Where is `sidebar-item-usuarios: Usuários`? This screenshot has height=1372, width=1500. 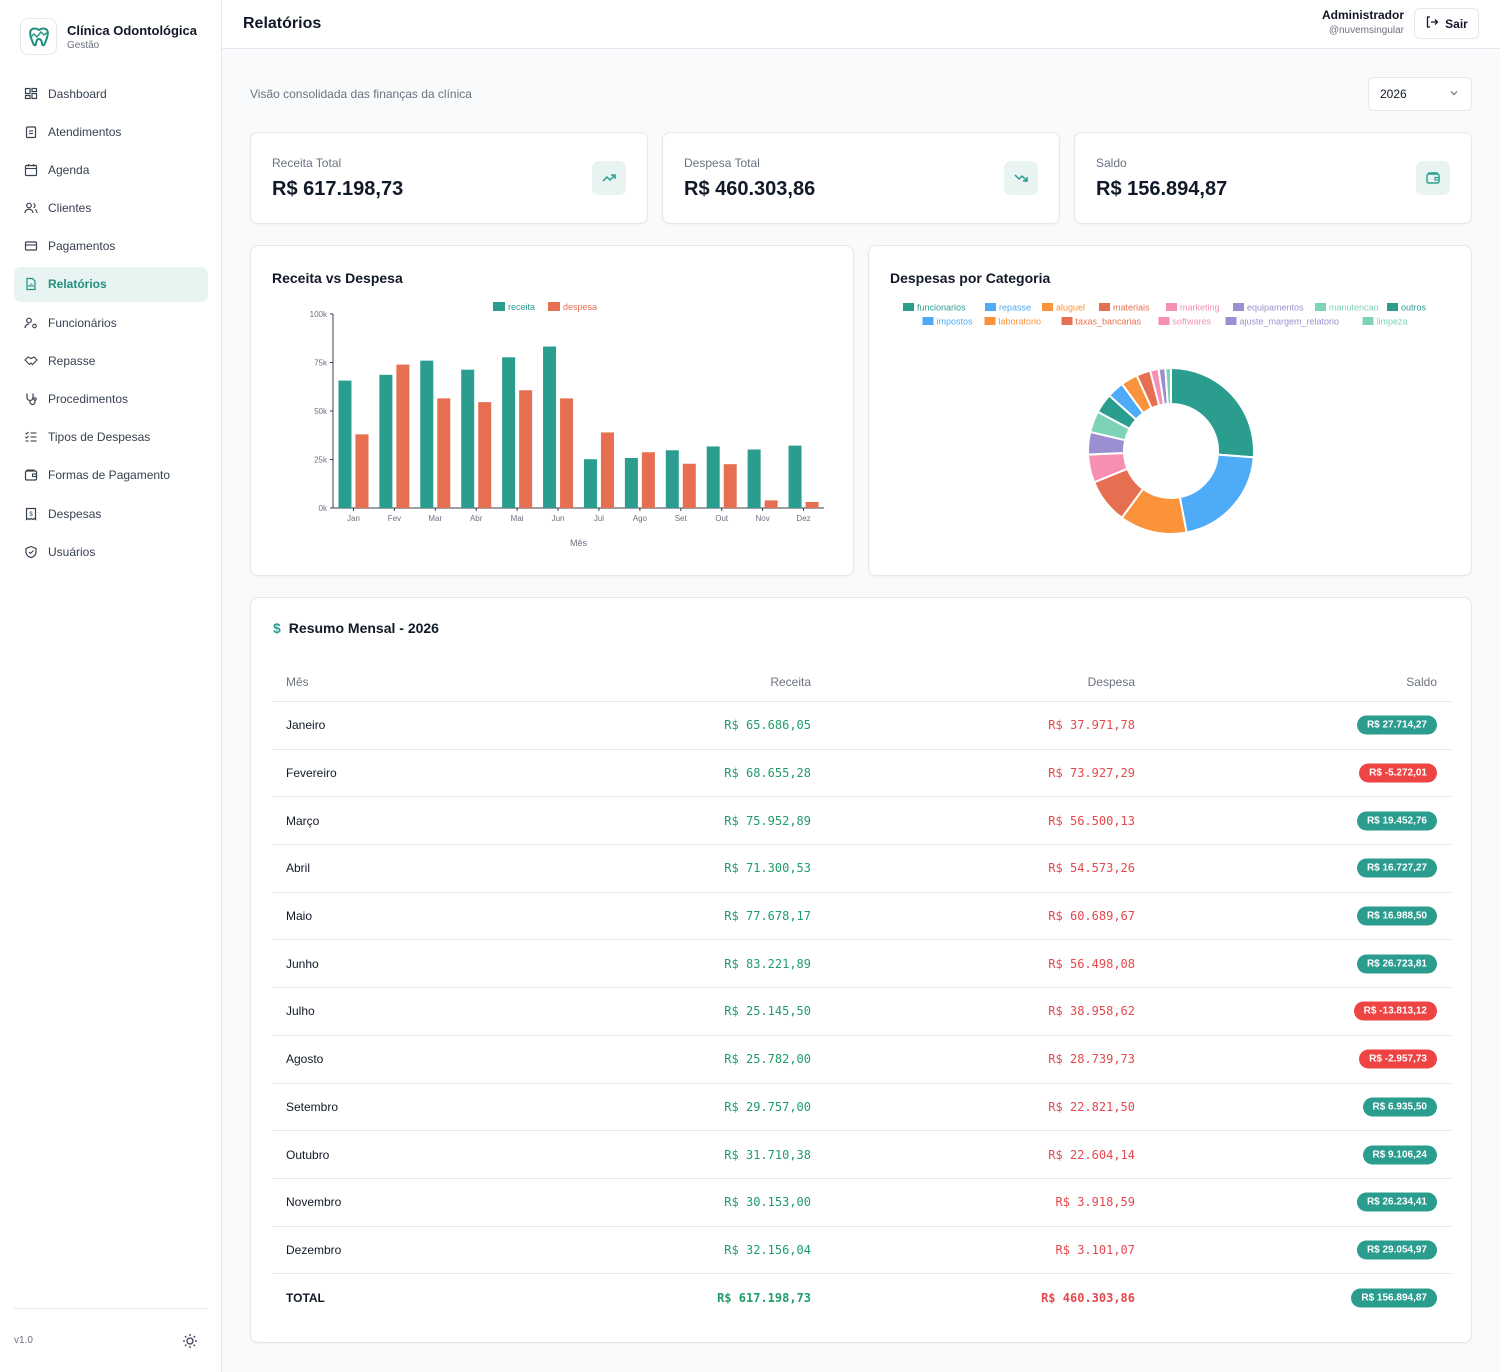
sidebar-item-usuarios: Usuários is located at coordinates (111, 551).